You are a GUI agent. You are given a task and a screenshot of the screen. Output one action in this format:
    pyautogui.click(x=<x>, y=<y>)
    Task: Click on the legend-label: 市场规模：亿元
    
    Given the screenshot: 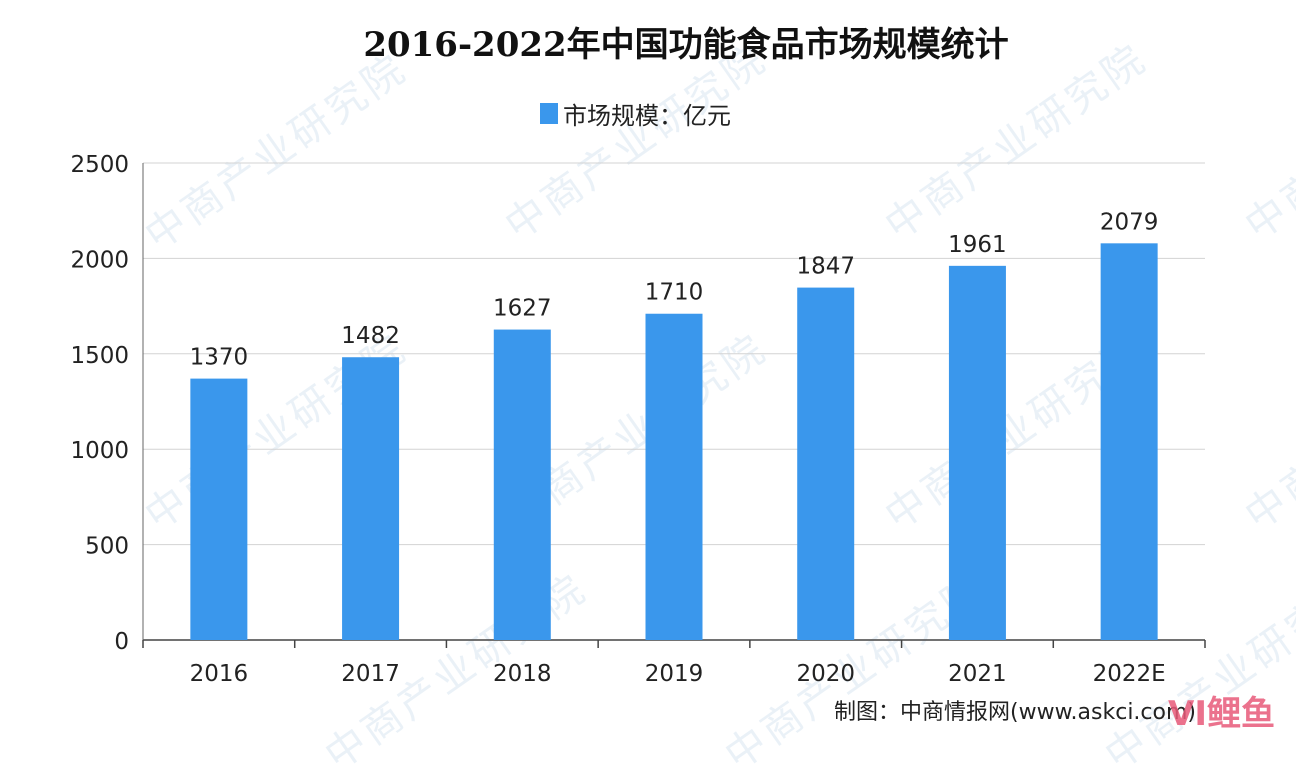 What is the action you would take?
    pyautogui.click(x=647, y=116)
    